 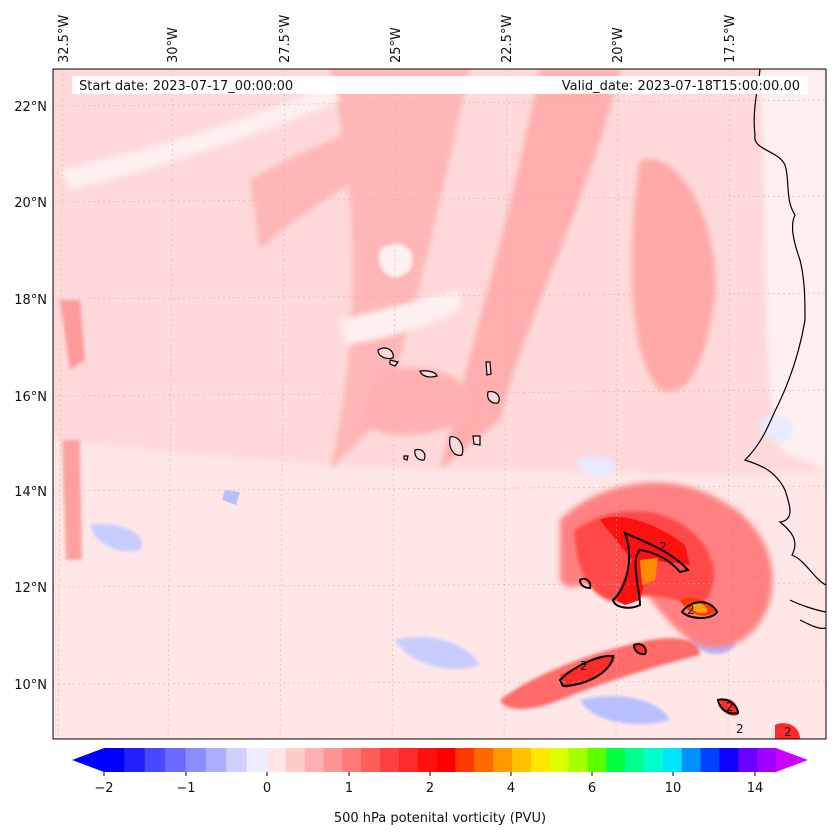 I want to click on lat-label: 18°N, so click(x=30, y=300).